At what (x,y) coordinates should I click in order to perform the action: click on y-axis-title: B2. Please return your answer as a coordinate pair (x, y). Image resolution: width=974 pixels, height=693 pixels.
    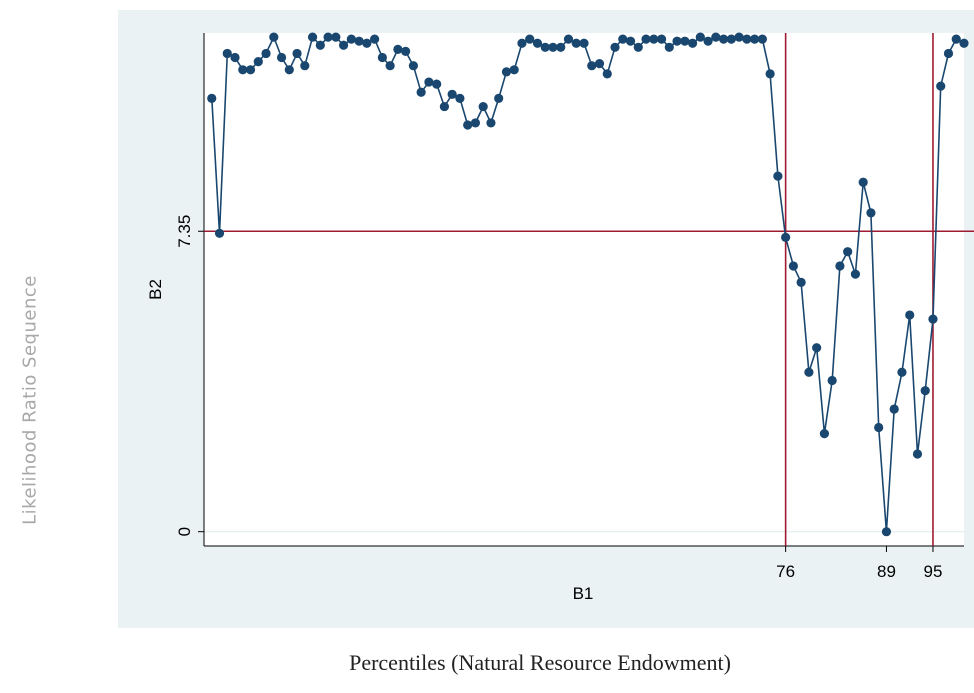
    Looking at the image, I should click on (155, 289).